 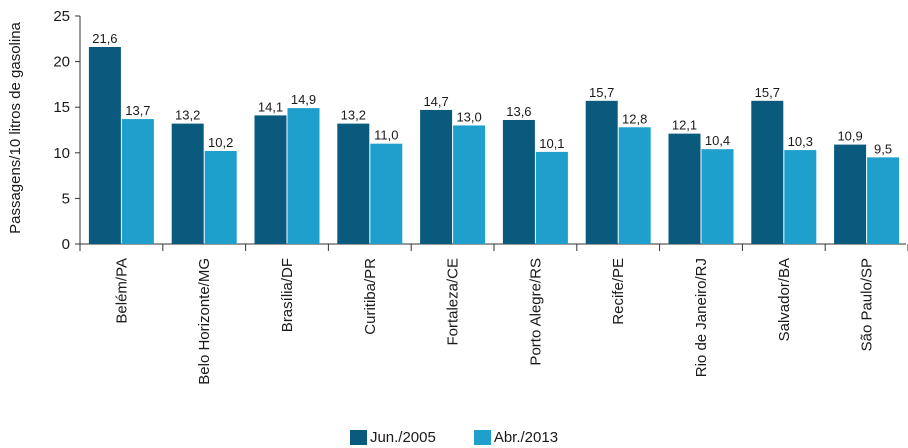 I want to click on y-tick-label: 20, so click(x=61, y=62).